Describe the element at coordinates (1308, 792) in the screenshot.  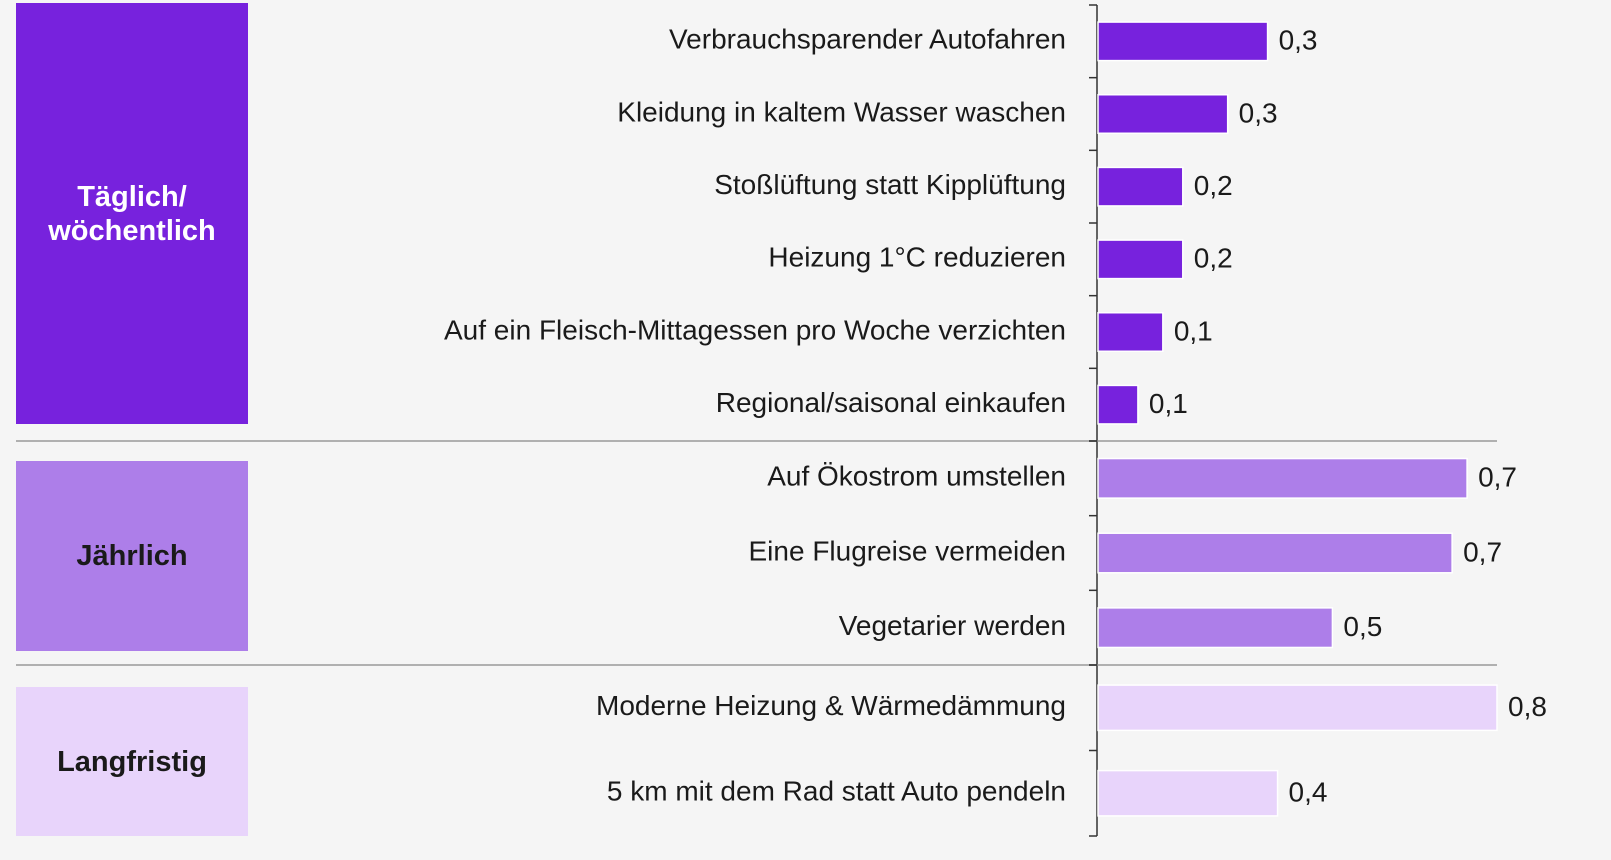
I see `value-label: 0,4` at that location.